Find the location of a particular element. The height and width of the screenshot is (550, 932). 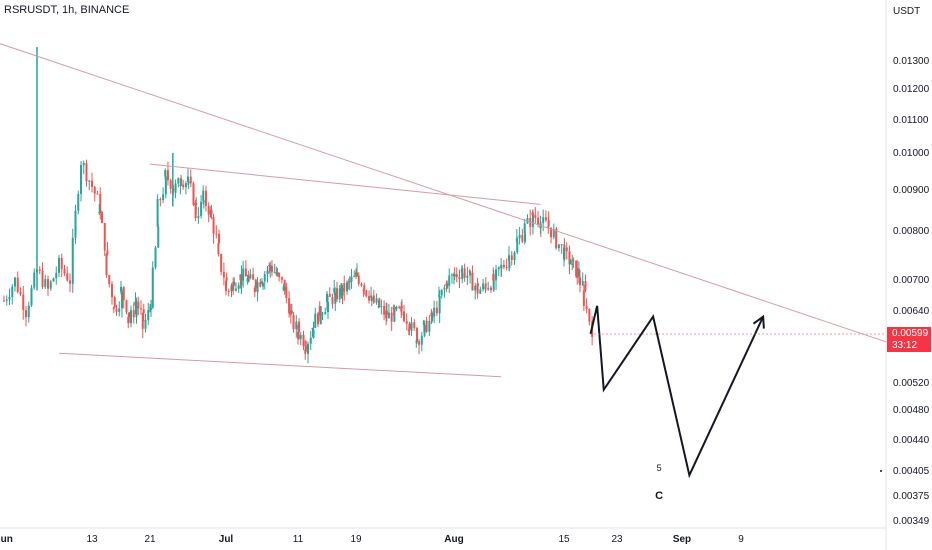

y-tick-label: 0.00700 is located at coordinates (911, 280).